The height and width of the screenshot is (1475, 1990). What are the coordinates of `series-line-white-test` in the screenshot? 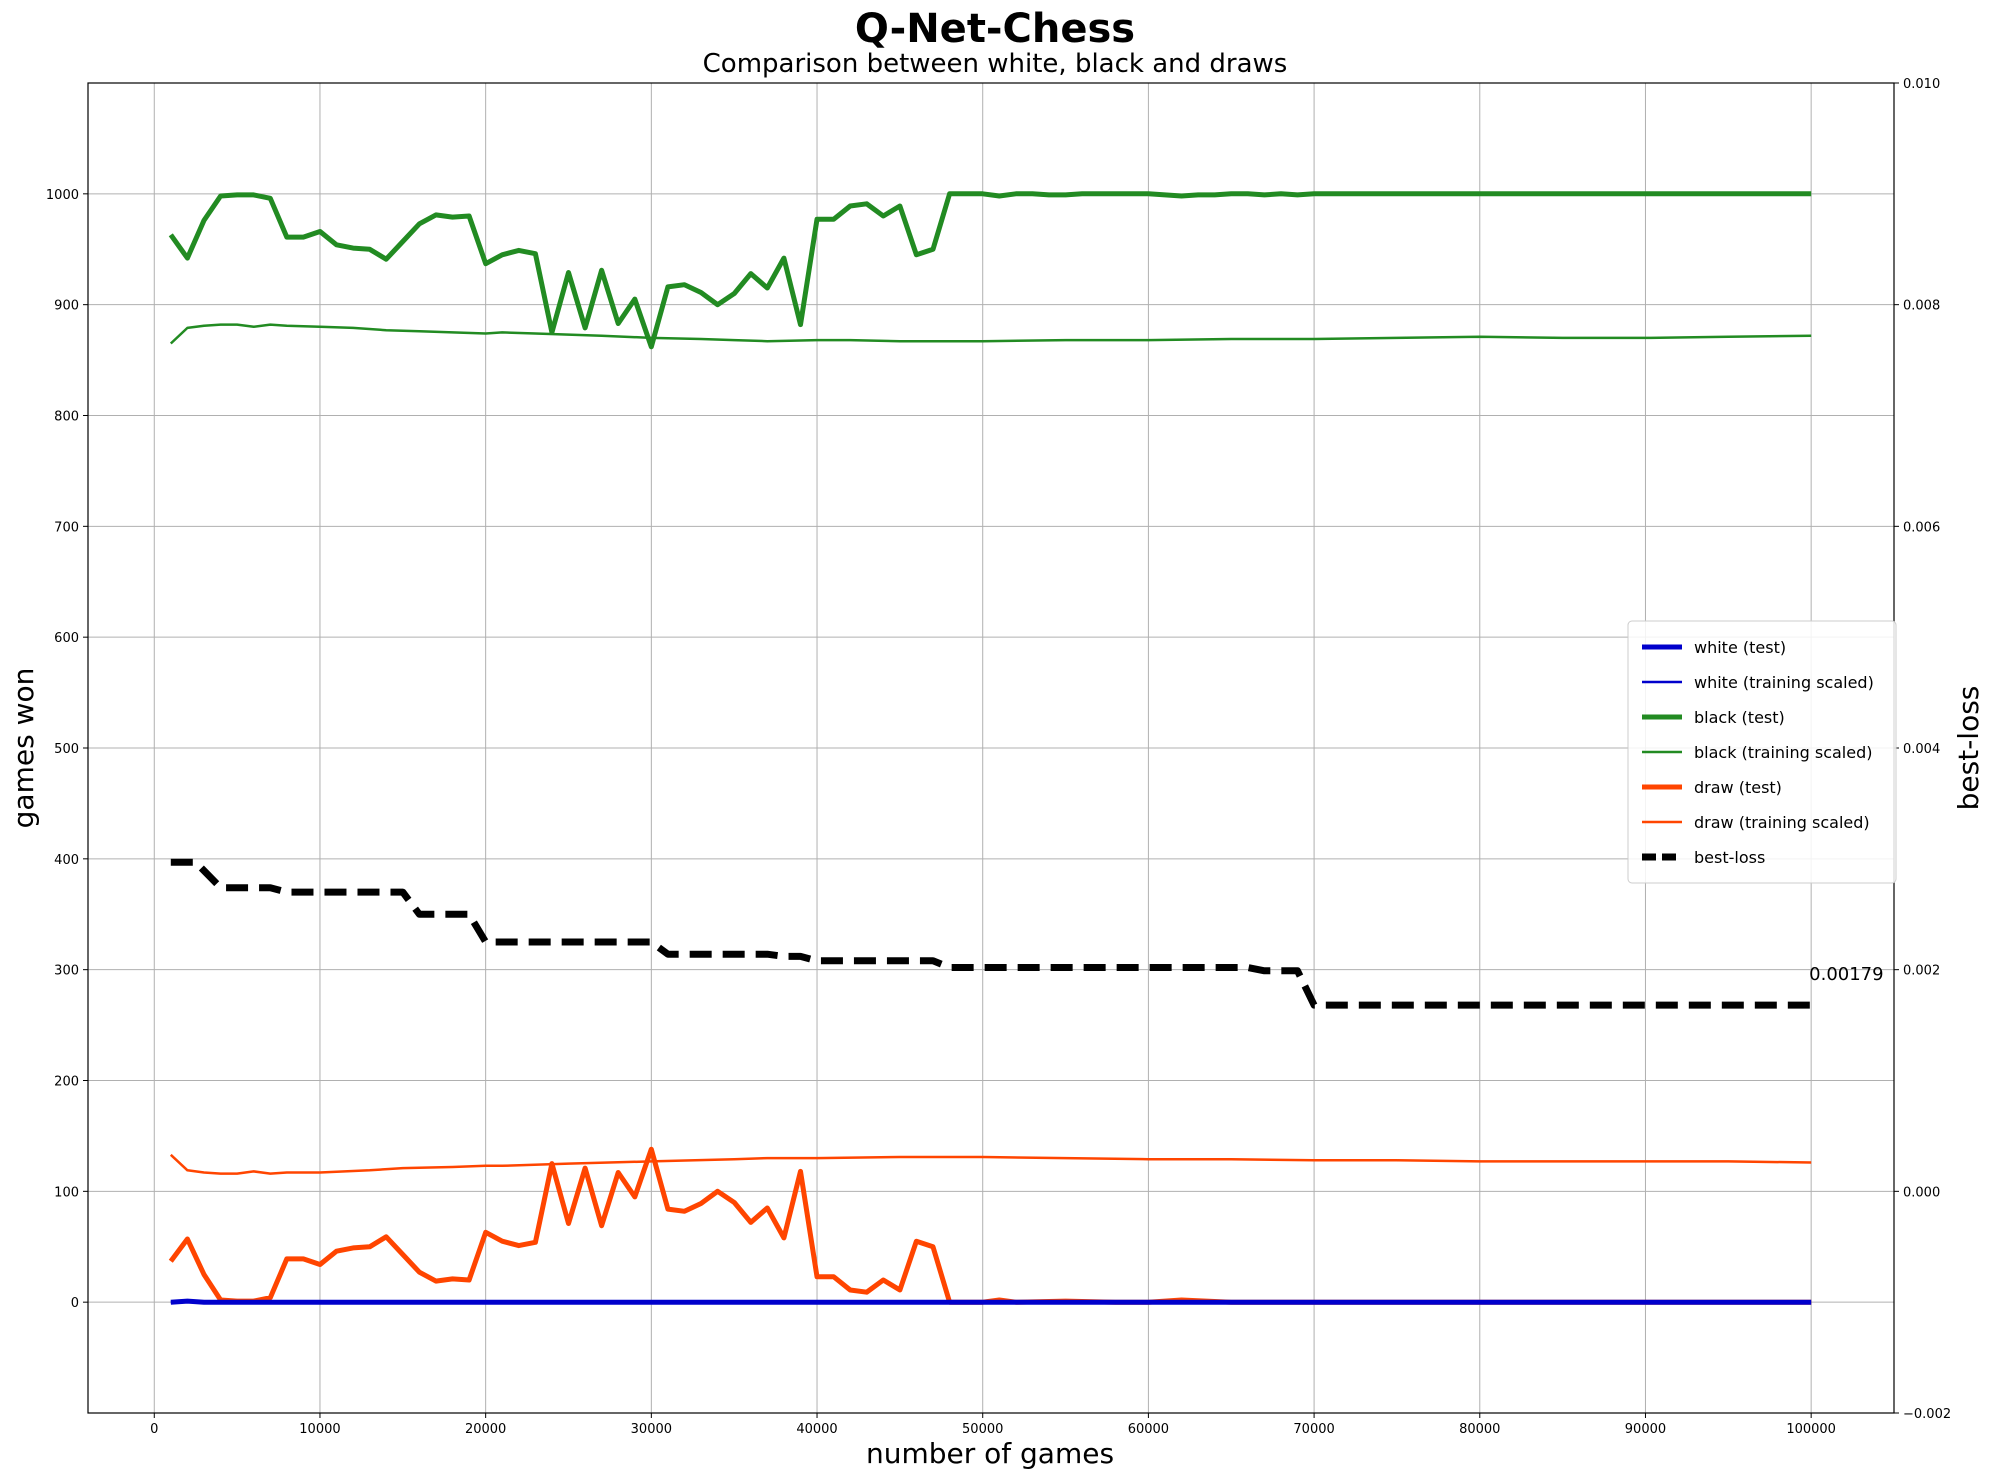 It's located at (991, 1301).